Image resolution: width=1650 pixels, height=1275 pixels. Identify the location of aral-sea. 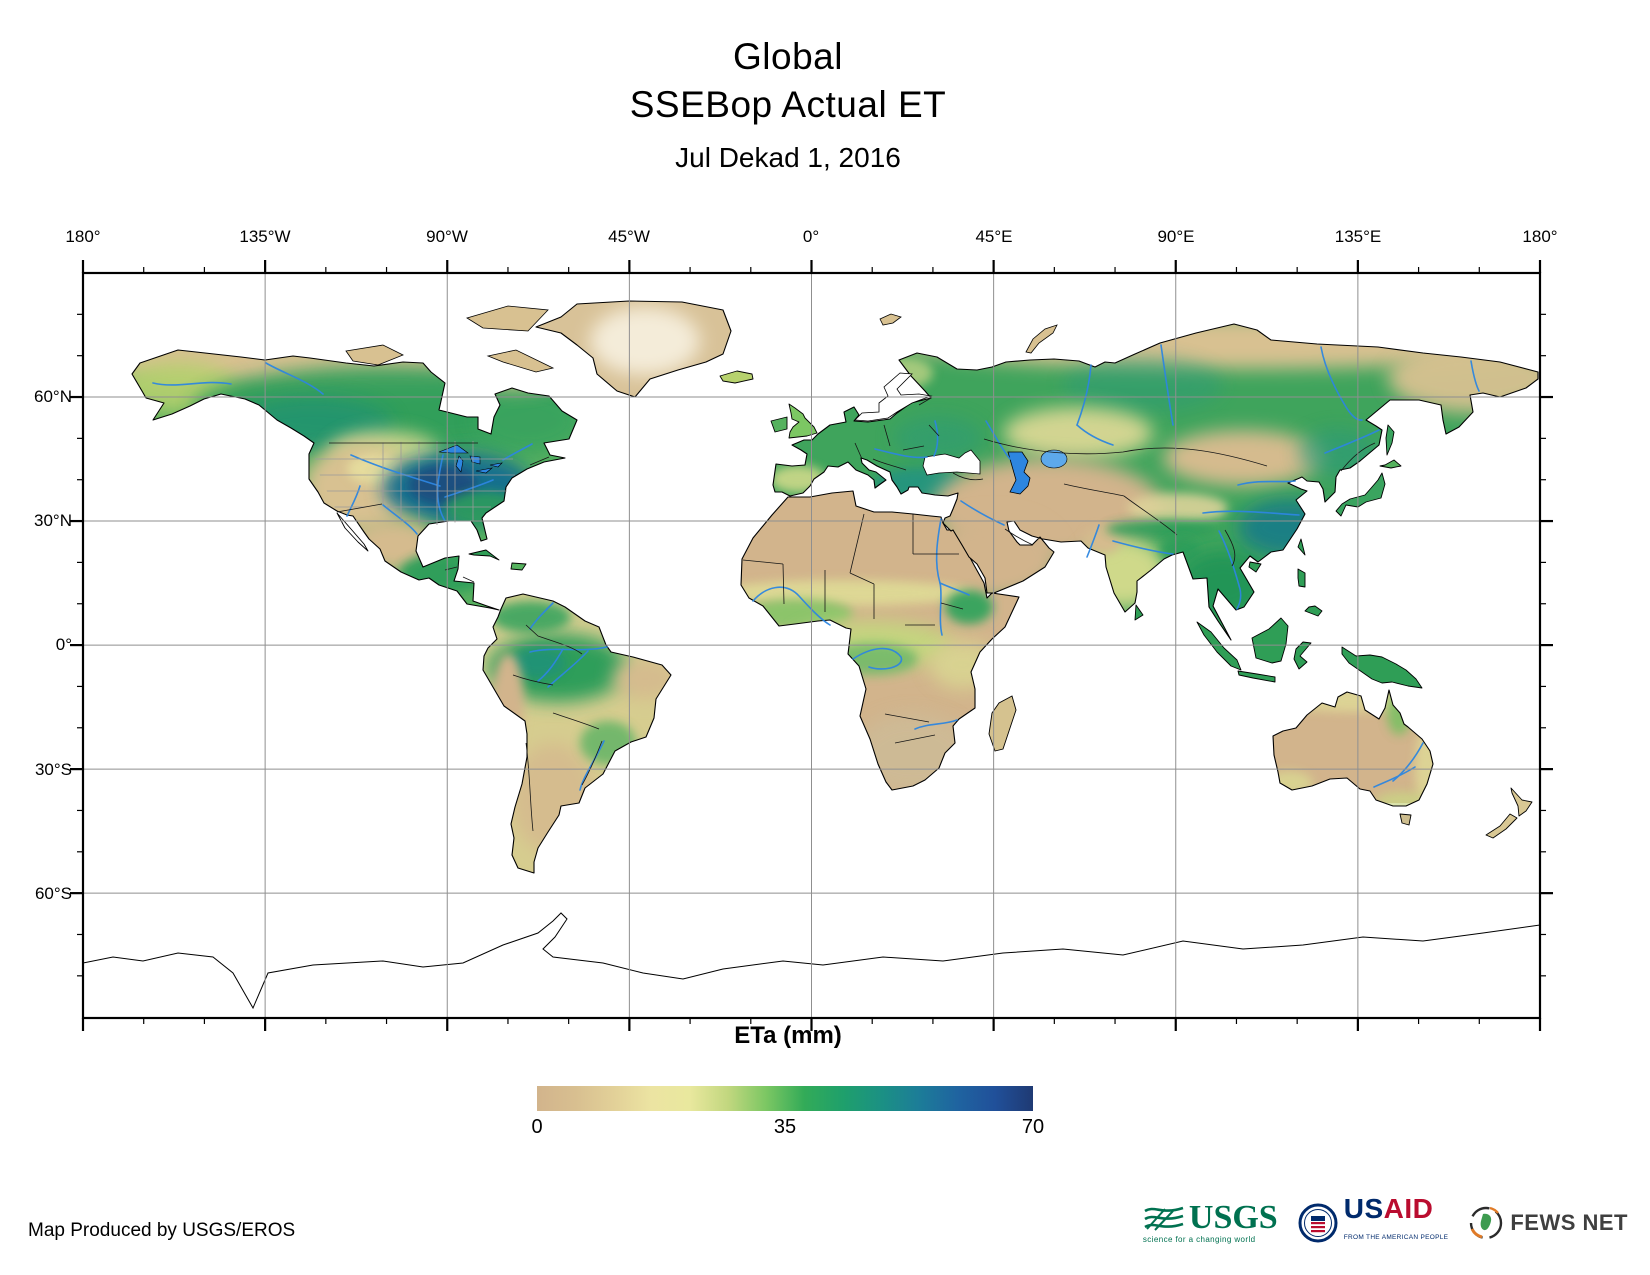
(1054, 459).